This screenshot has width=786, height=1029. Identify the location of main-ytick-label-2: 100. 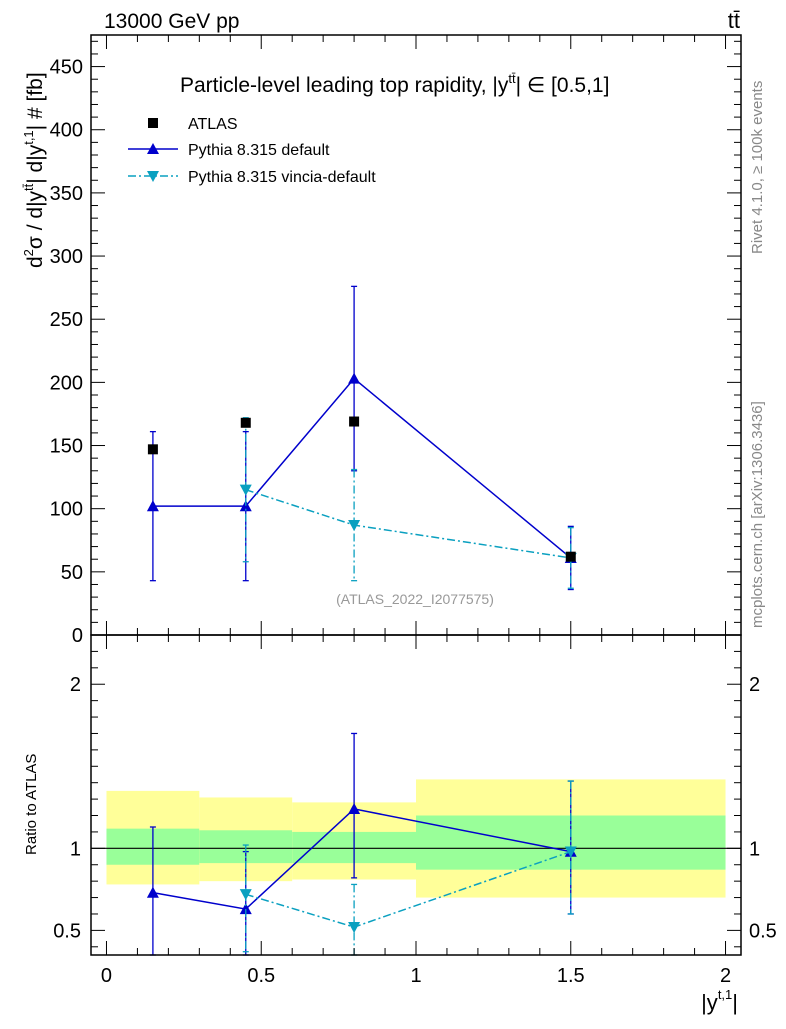
(66, 510).